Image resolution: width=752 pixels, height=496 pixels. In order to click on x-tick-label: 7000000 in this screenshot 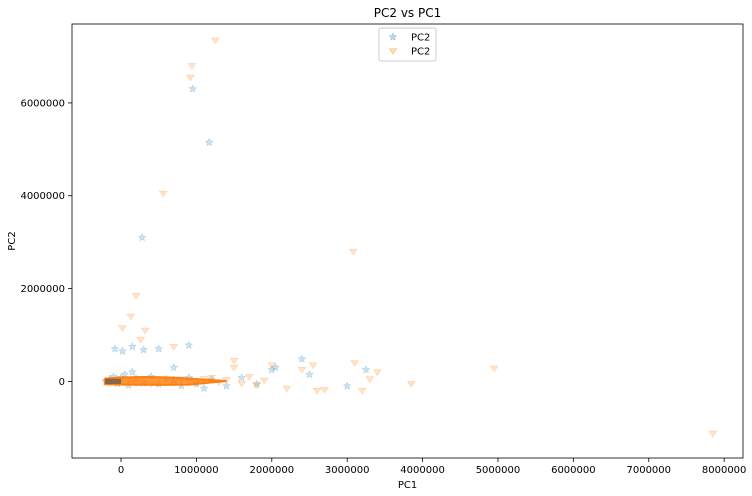, I will do `click(648, 470)`.